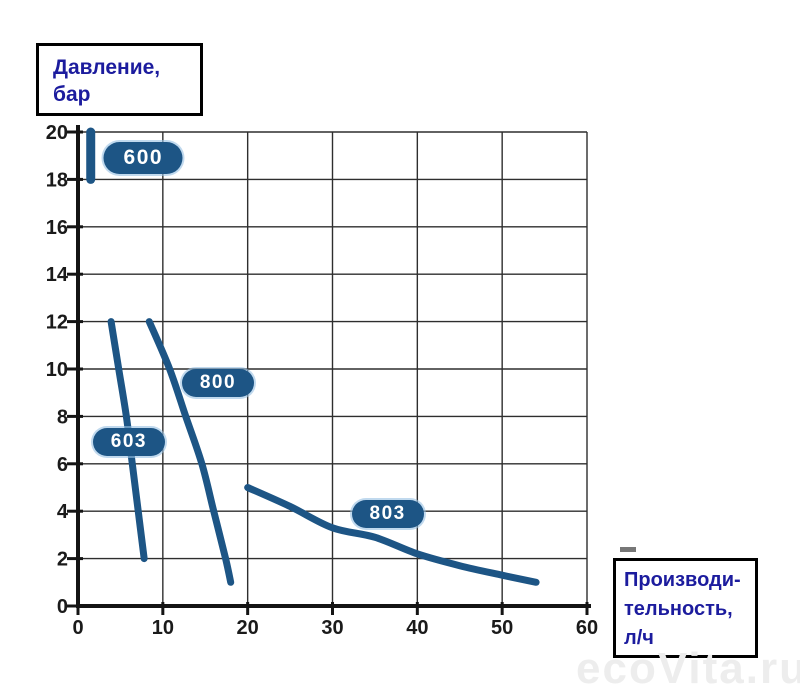 This screenshot has width=800, height=700. Describe the element at coordinates (502, 628) in the screenshot. I see `x-tick-label: 50` at that location.